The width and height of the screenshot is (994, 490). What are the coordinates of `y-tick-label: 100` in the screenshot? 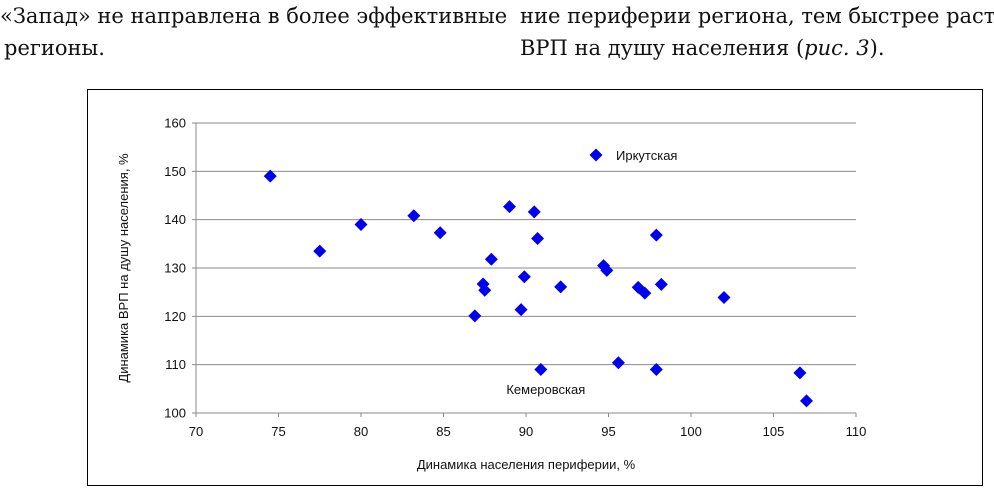 It's located at (175, 413).